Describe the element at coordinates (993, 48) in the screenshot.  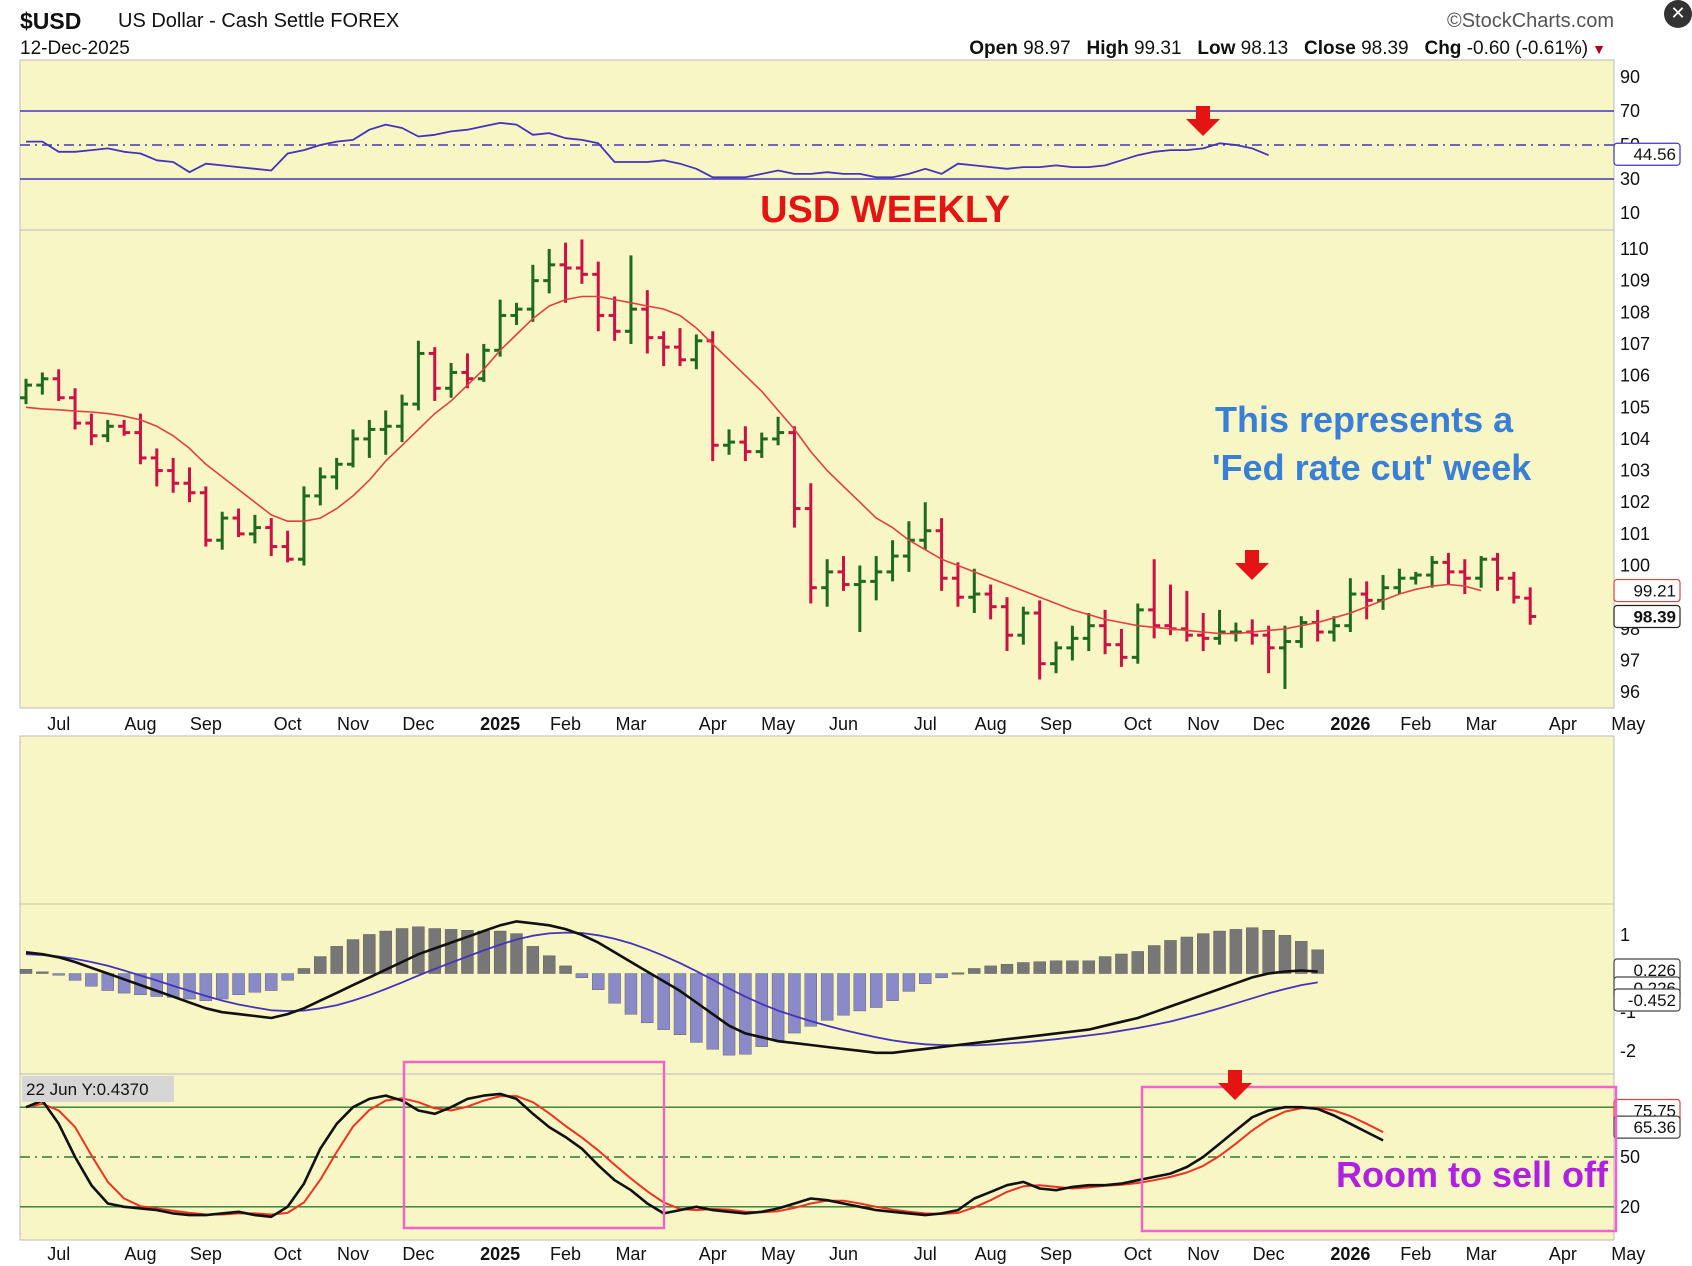
I see `open-label: Open` at that location.